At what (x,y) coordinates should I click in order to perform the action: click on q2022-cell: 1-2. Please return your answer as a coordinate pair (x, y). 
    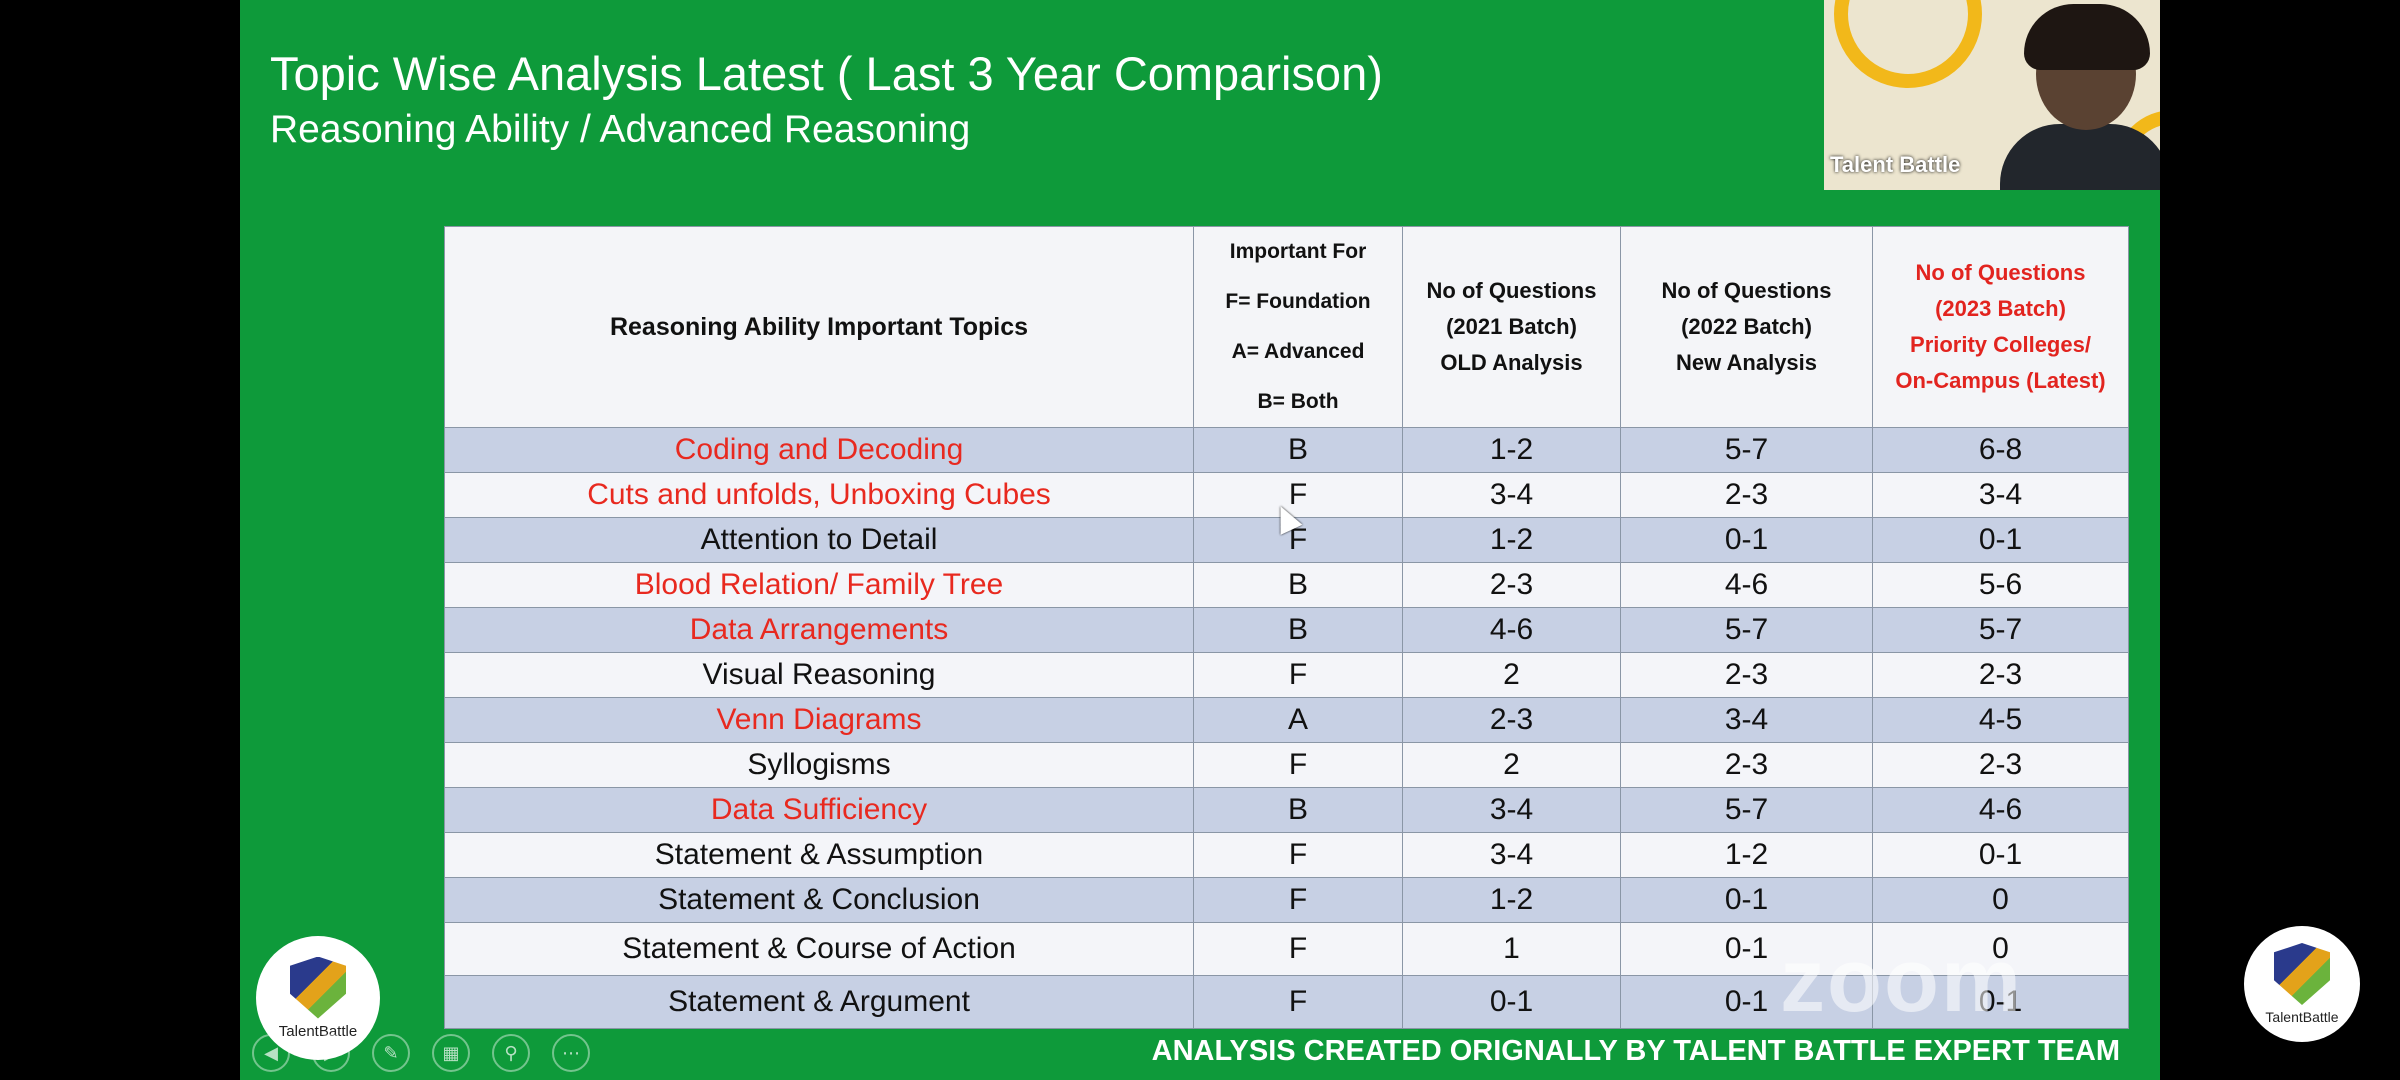
    Looking at the image, I should click on (1746, 855).